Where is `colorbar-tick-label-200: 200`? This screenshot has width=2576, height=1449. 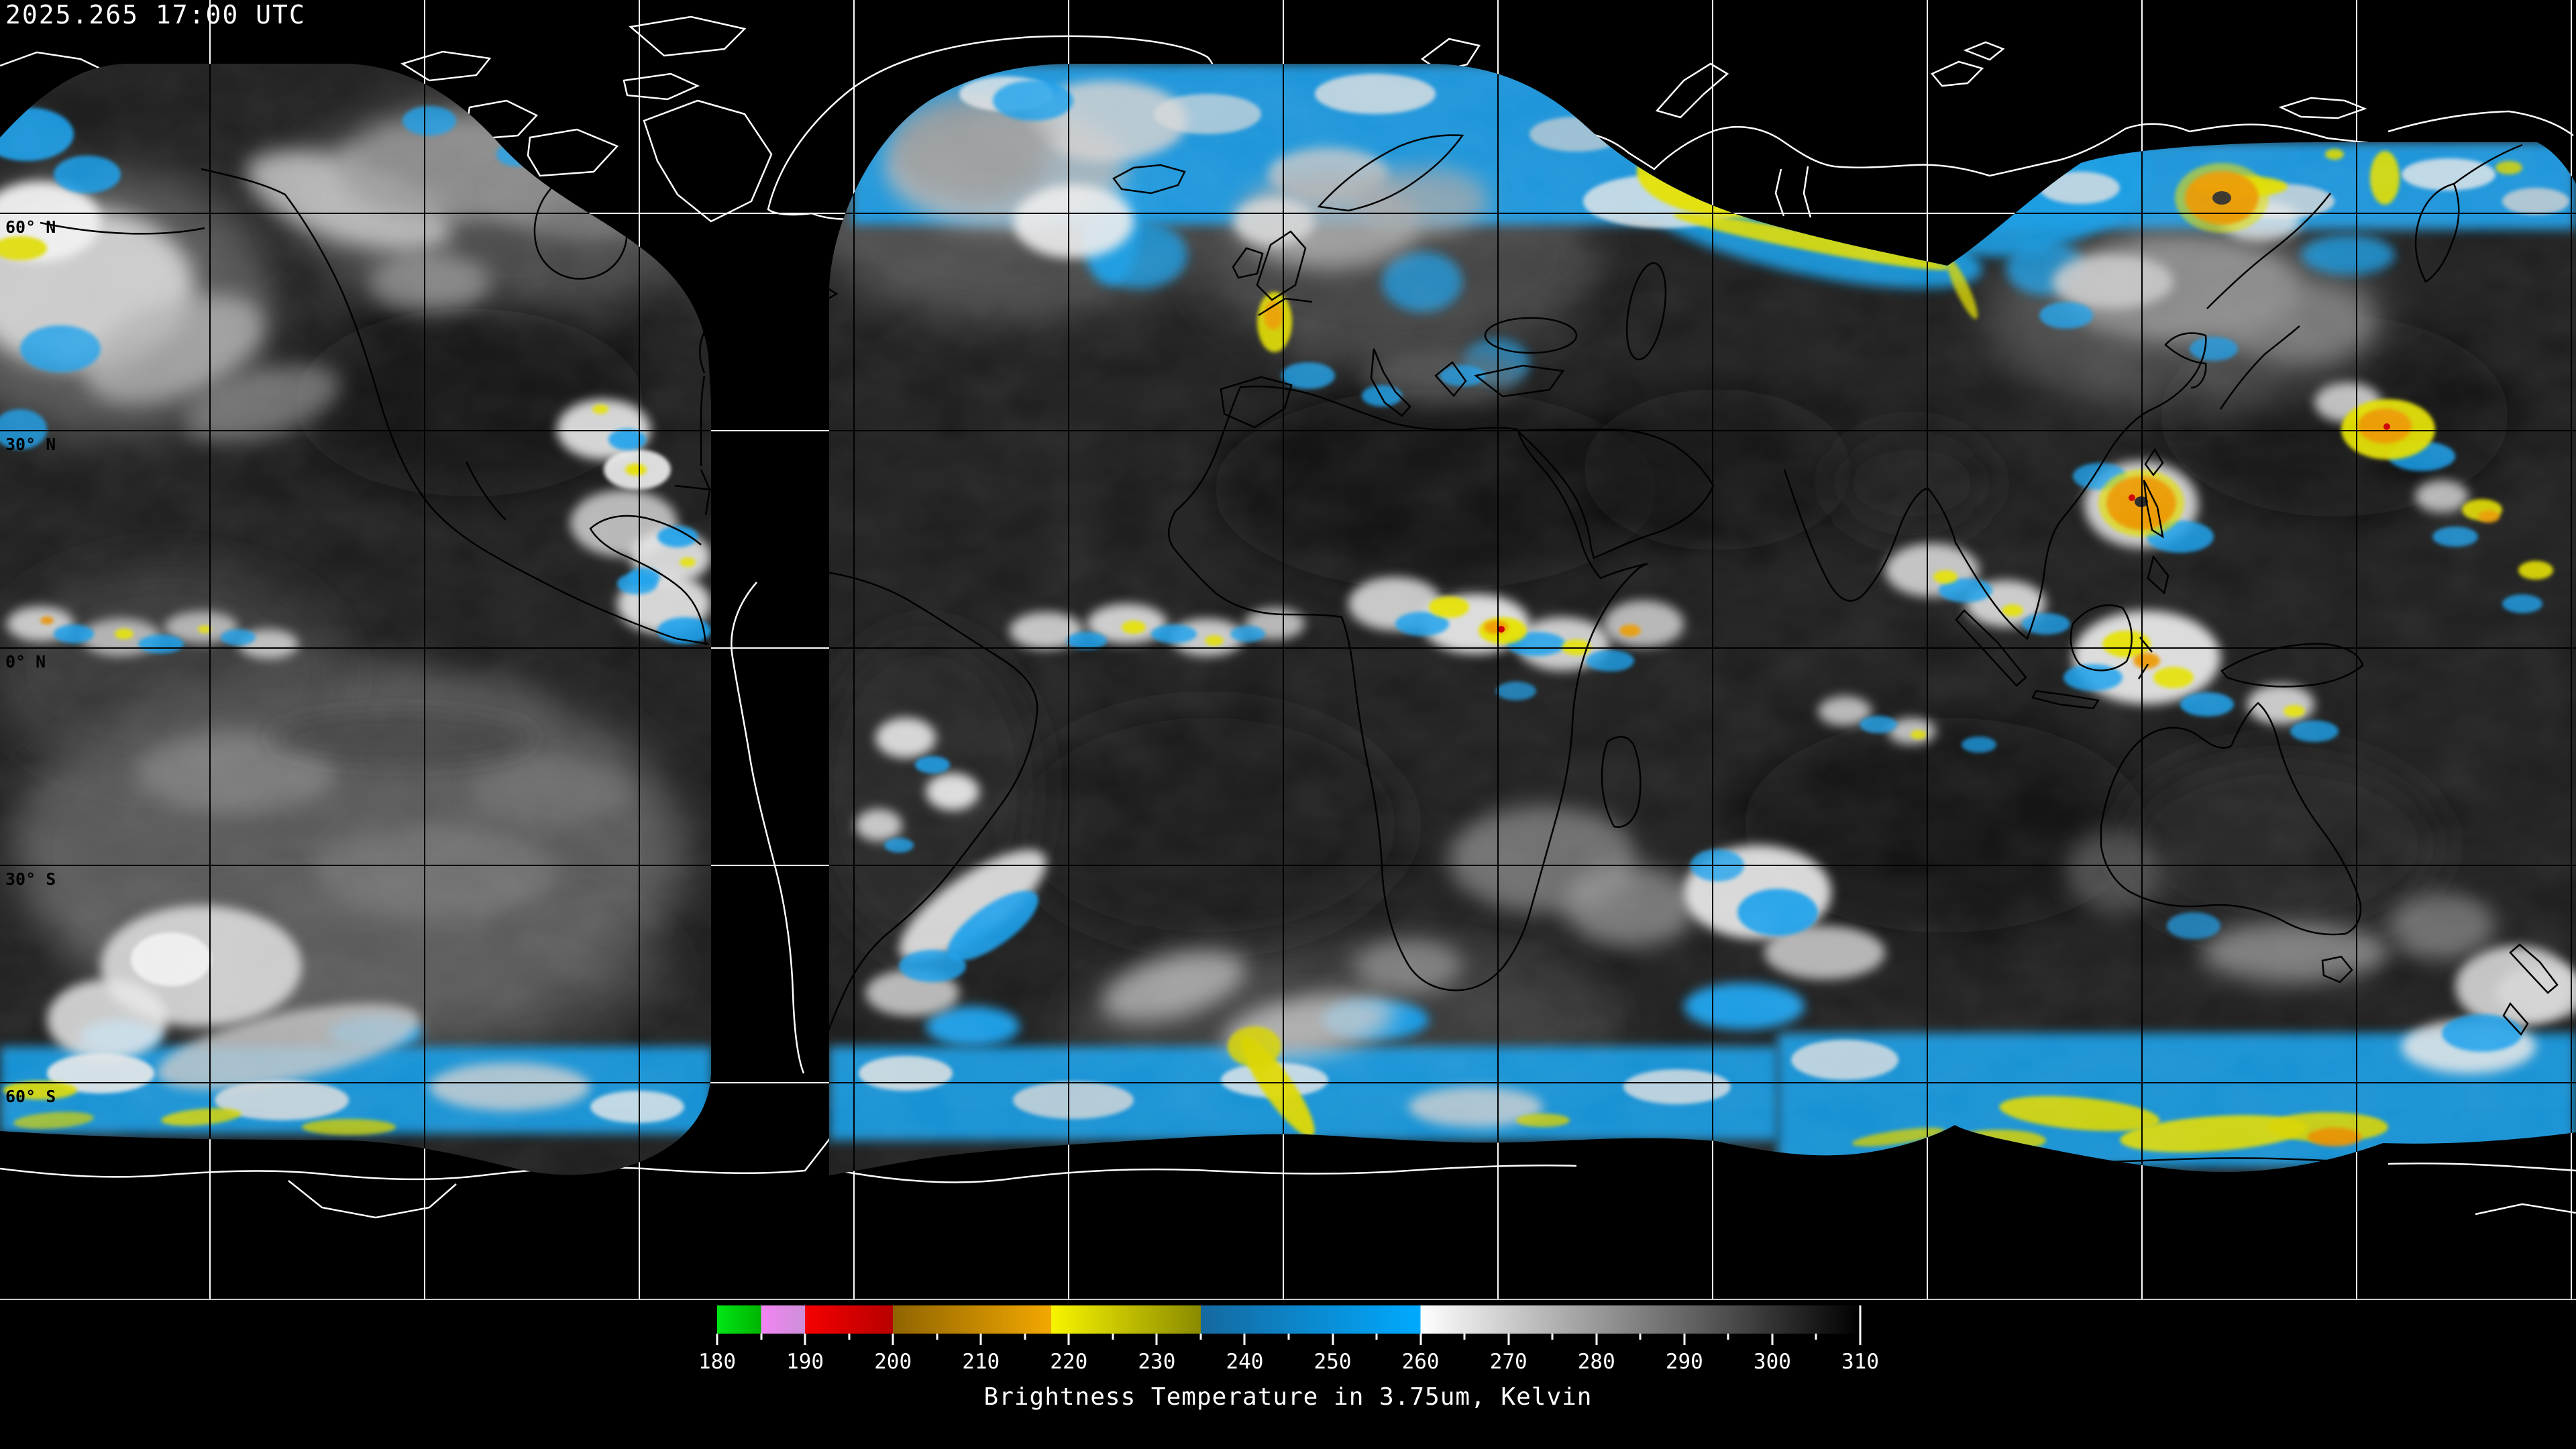
colorbar-tick-label-200: 200 is located at coordinates (893, 1362).